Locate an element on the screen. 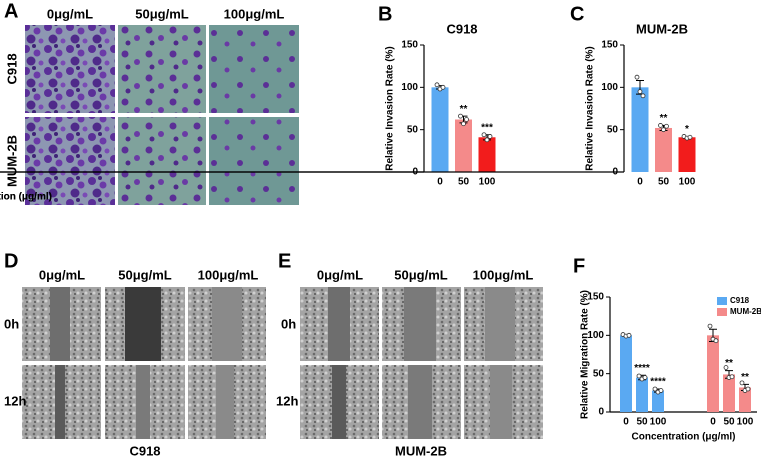 The height and width of the screenshot is (469, 761). legend-label: MUM-2B is located at coordinates (745, 311).